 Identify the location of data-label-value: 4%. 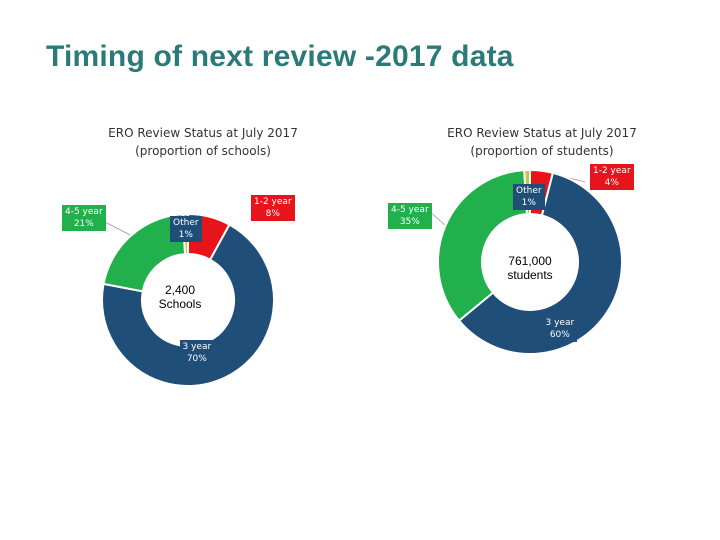
(611, 183).